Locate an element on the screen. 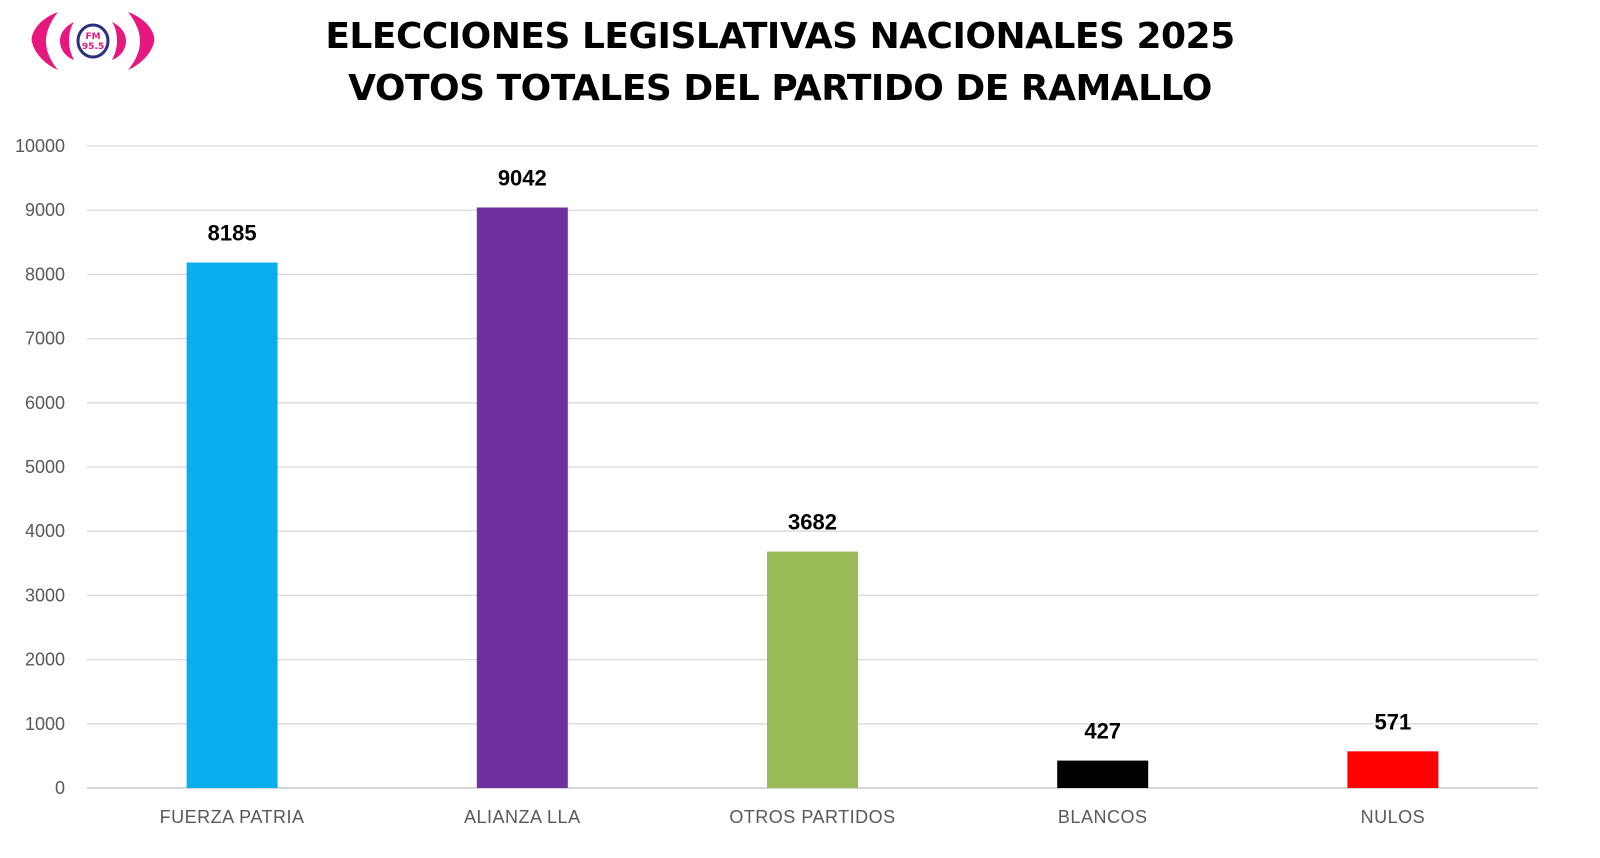 This screenshot has width=1600, height=858. data-label: 3682 is located at coordinates (812, 522).